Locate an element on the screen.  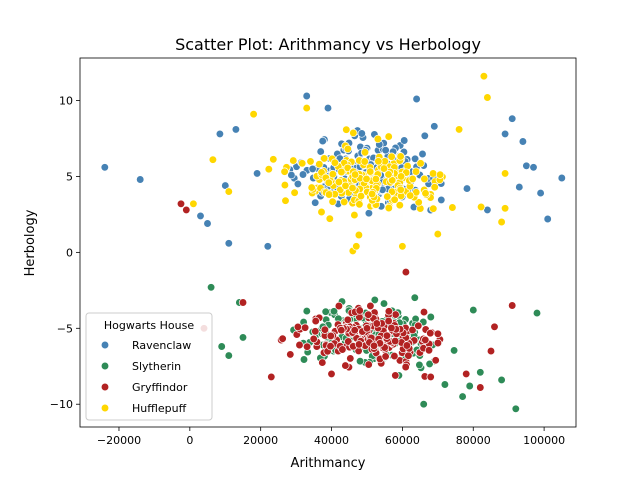
y-tick-label: −10 is located at coordinates (61, 404).